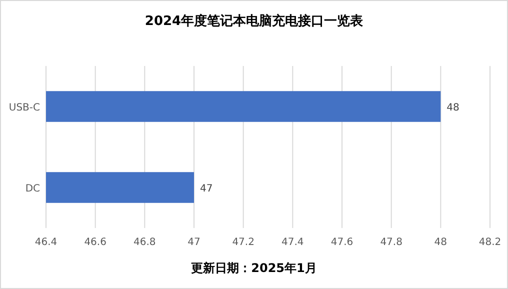 This screenshot has width=508, height=289. Describe the element at coordinates (453, 108) in the screenshot. I see `data-label: 48` at that location.